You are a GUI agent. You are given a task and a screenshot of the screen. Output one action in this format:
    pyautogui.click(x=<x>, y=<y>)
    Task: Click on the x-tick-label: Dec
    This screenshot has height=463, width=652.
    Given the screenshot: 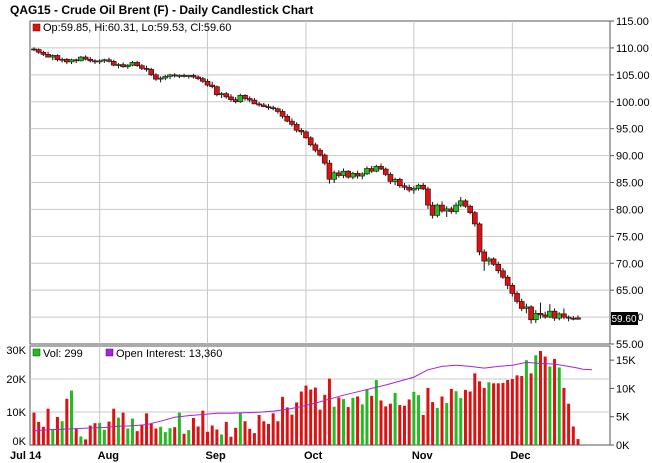 What is the action you would take?
    pyautogui.click(x=520, y=456)
    